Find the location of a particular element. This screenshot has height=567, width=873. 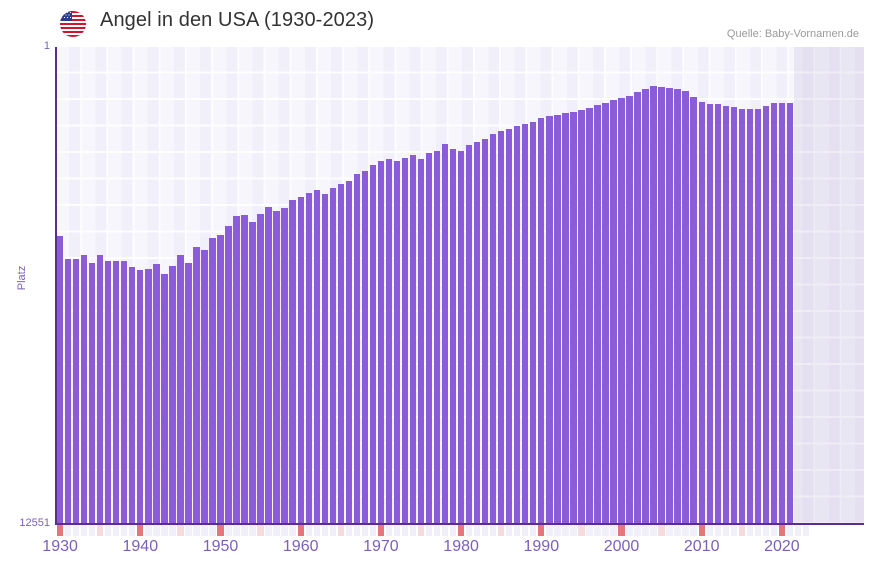

bar-1932 is located at coordinates (76, 391).